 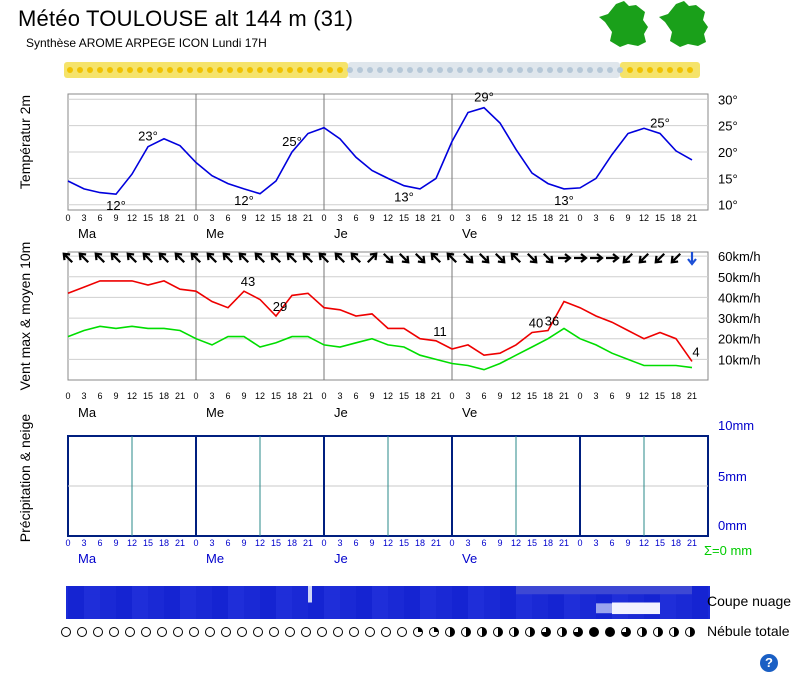 What do you see at coordinates (292, 141) in the screenshot?
I see `temperature-extreme-label: 25°` at bounding box center [292, 141].